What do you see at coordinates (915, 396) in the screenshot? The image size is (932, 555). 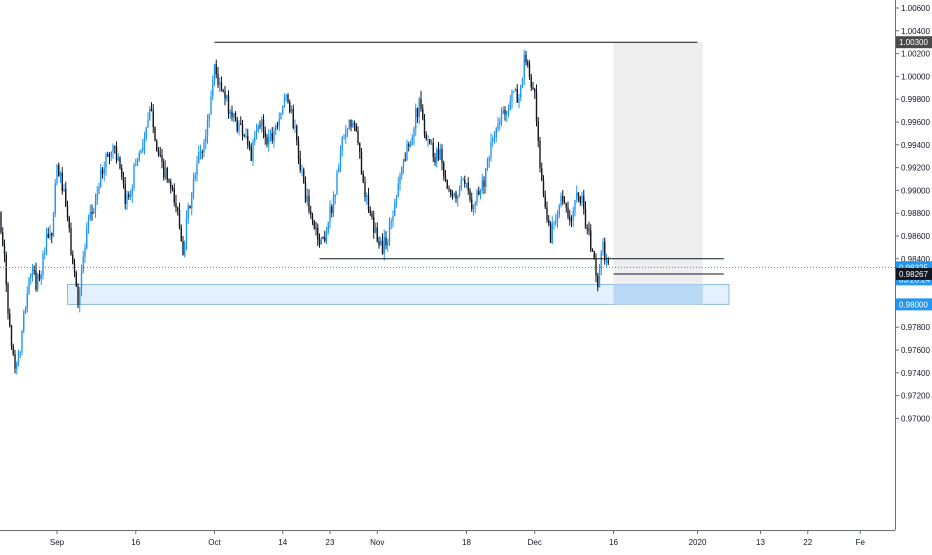 I see `price-tick-label: 0.97200` at bounding box center [915, 396].